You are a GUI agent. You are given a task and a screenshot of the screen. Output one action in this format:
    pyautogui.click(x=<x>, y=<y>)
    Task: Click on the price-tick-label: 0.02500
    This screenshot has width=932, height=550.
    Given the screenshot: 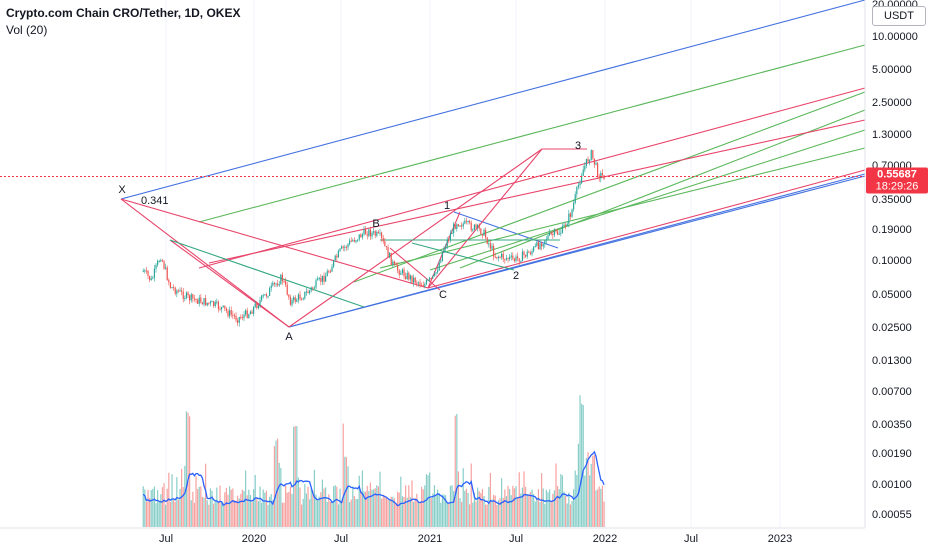 What is the action you would take?
    pyautogui.click(x=892, y=328)
    